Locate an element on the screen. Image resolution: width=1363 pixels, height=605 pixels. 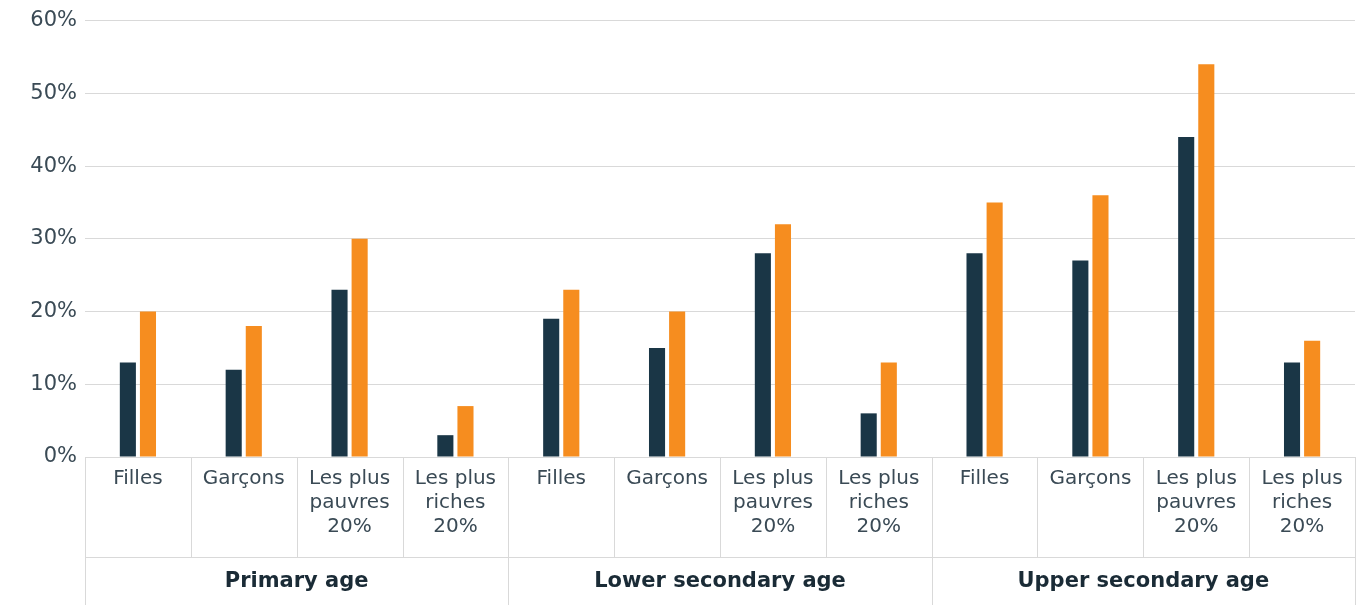
text: Upper secondary age is located at coordinates (1143, 580).